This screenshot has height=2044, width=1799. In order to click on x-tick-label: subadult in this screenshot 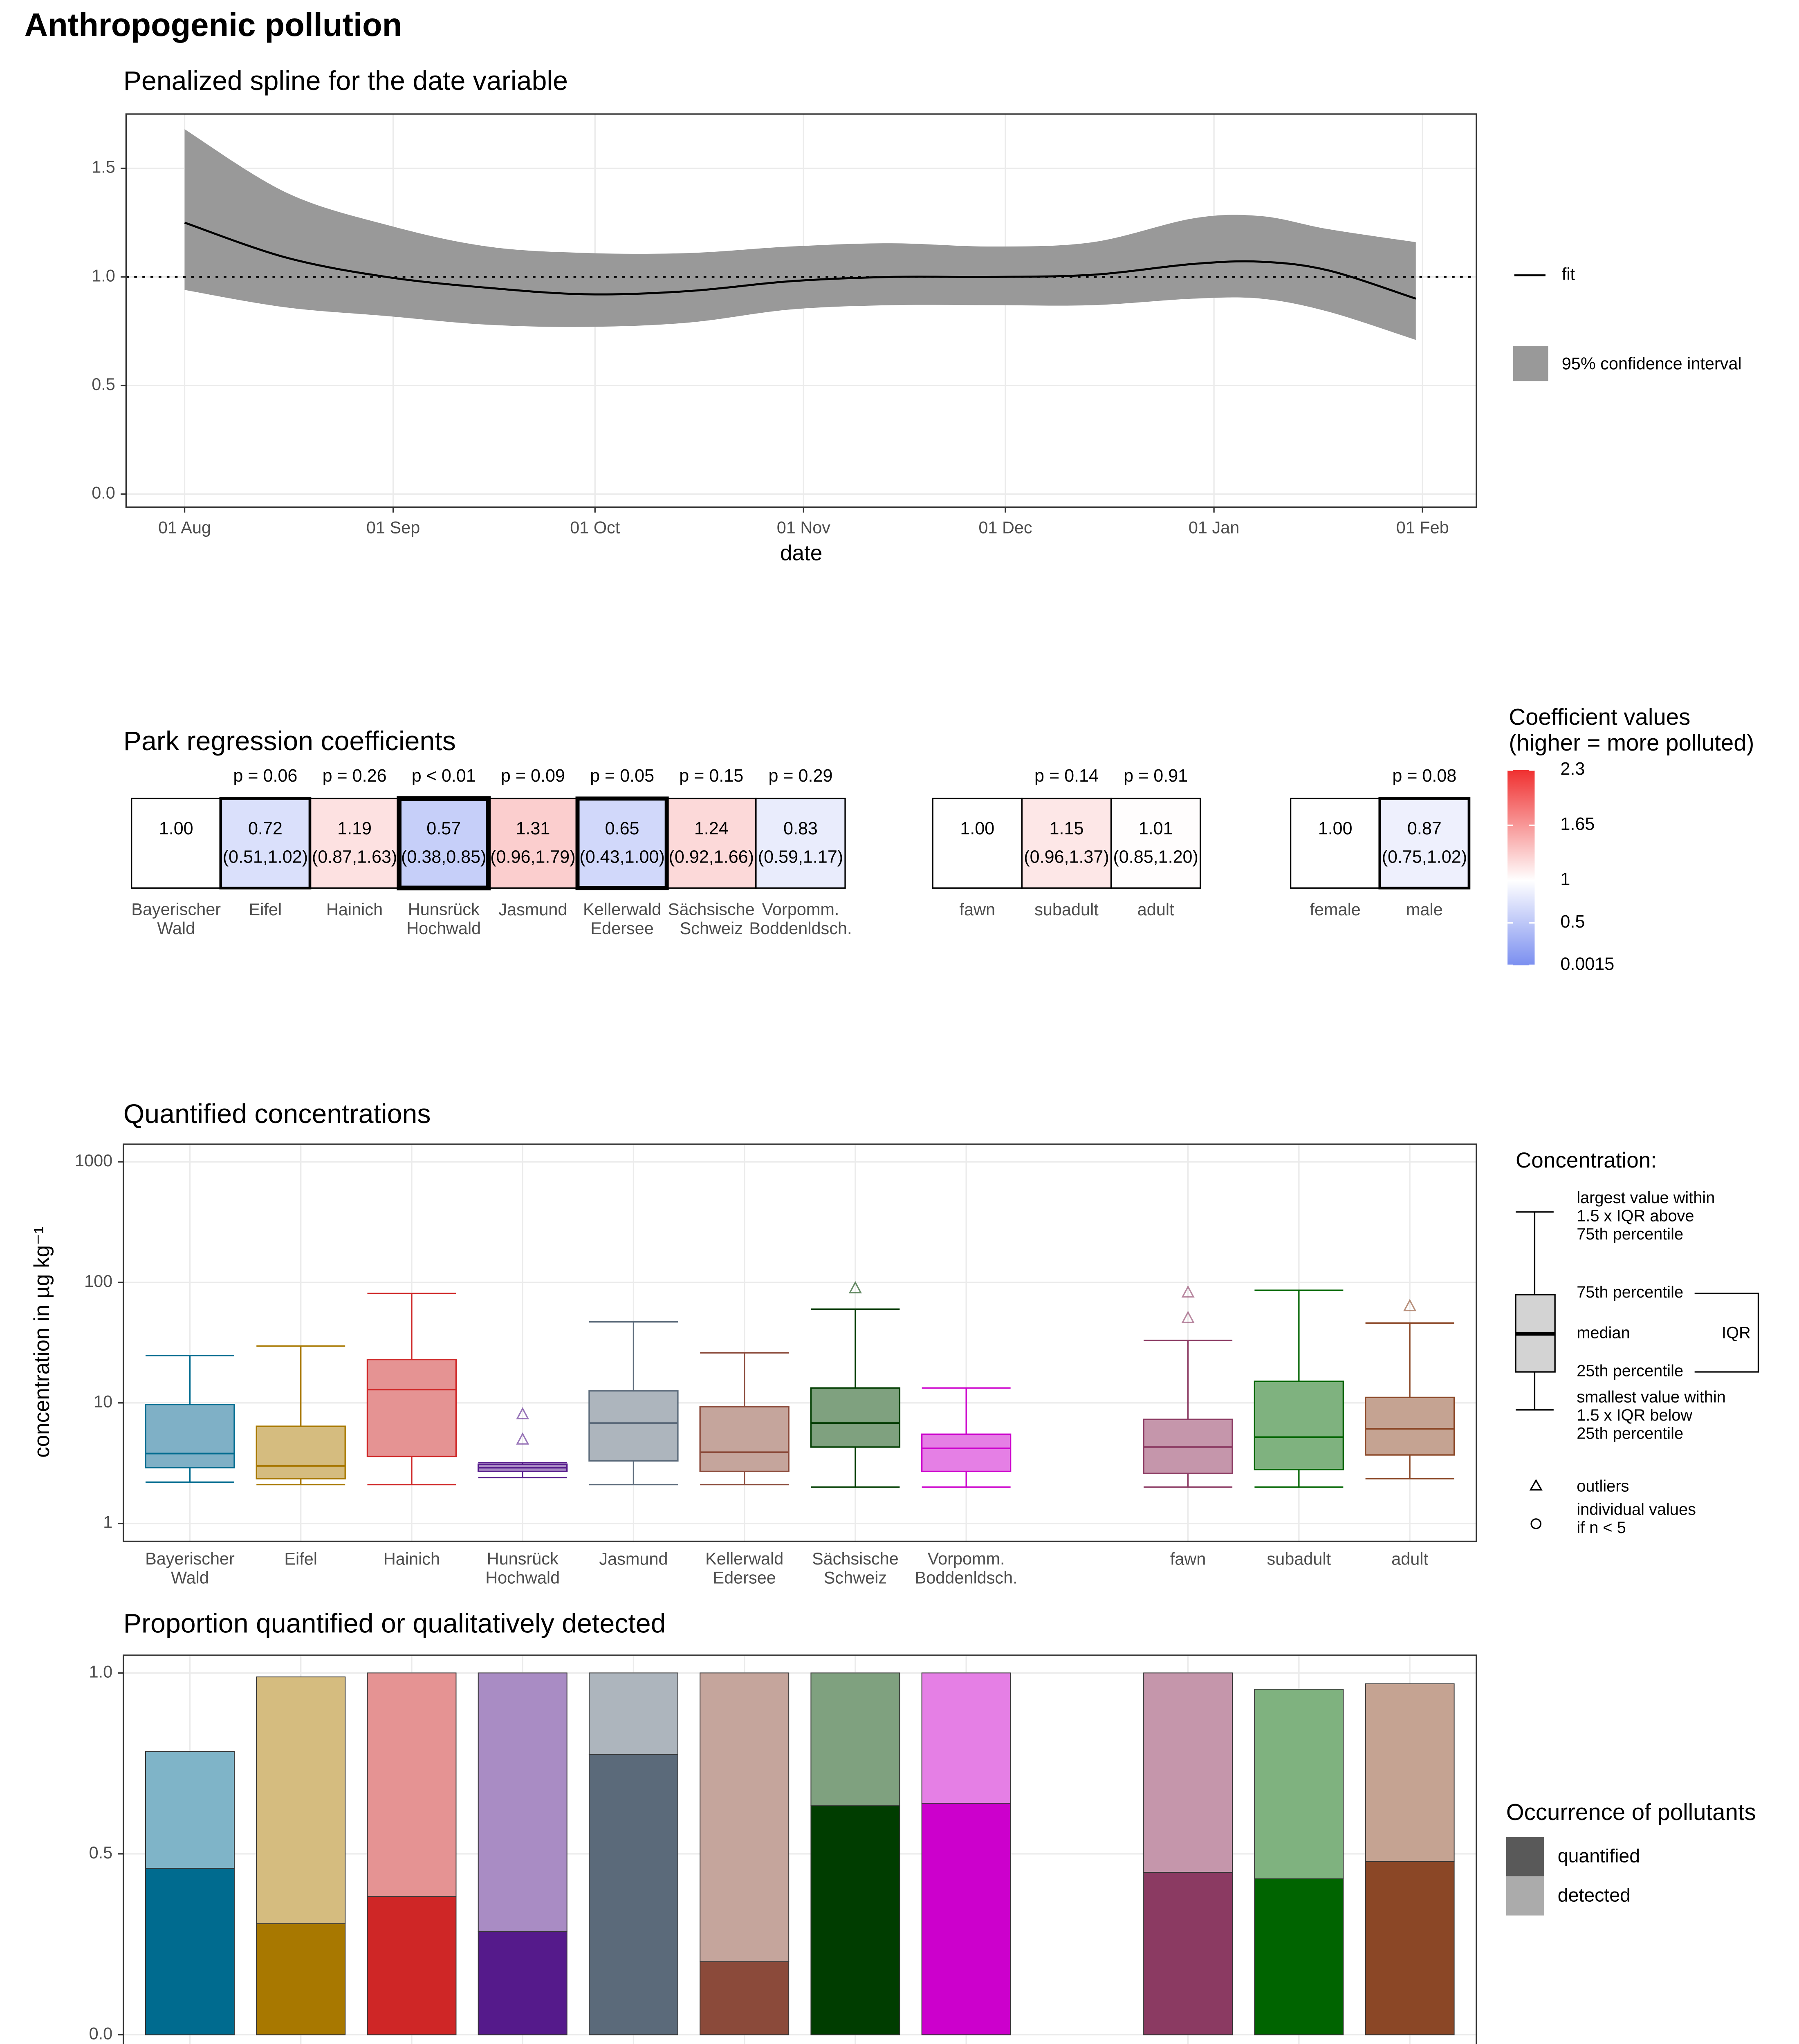, I will do `click(1299, 1559)`.